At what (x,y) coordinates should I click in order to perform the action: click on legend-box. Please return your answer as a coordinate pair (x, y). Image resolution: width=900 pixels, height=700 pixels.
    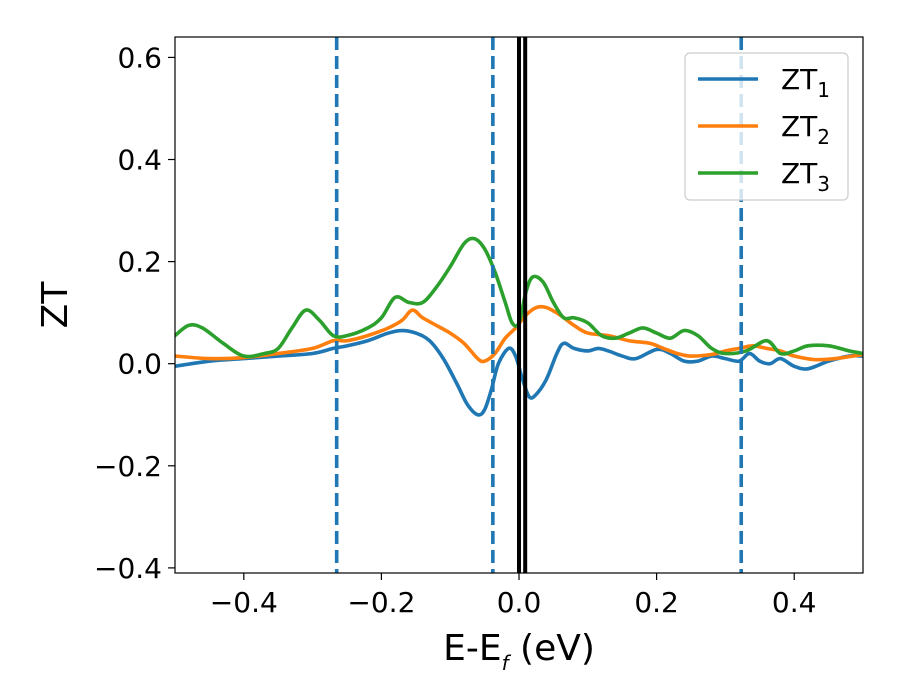
    Looking at the image, I should click on (766, 126).